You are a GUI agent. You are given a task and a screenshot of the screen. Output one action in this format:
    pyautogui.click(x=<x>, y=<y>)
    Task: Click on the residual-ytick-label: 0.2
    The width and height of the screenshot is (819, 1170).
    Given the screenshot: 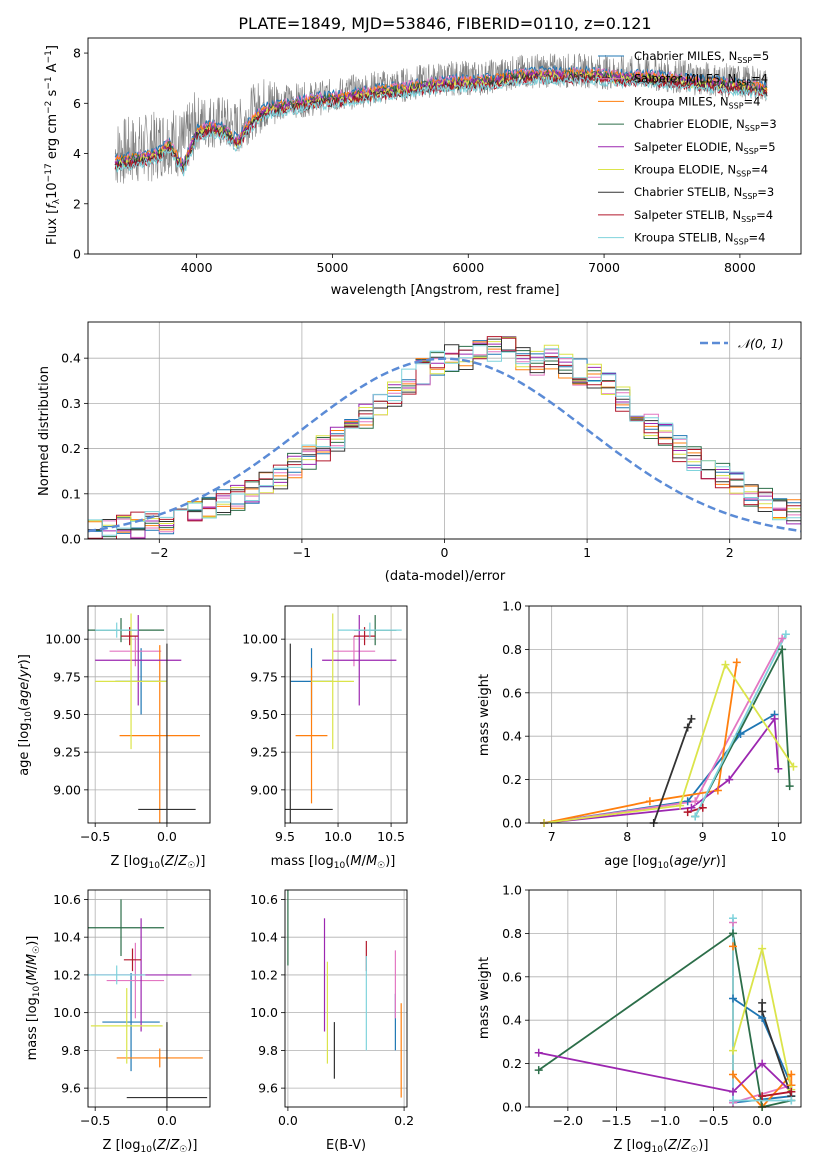 What is the action you would take?
    pyautogui.click(x=71, y=448)
    